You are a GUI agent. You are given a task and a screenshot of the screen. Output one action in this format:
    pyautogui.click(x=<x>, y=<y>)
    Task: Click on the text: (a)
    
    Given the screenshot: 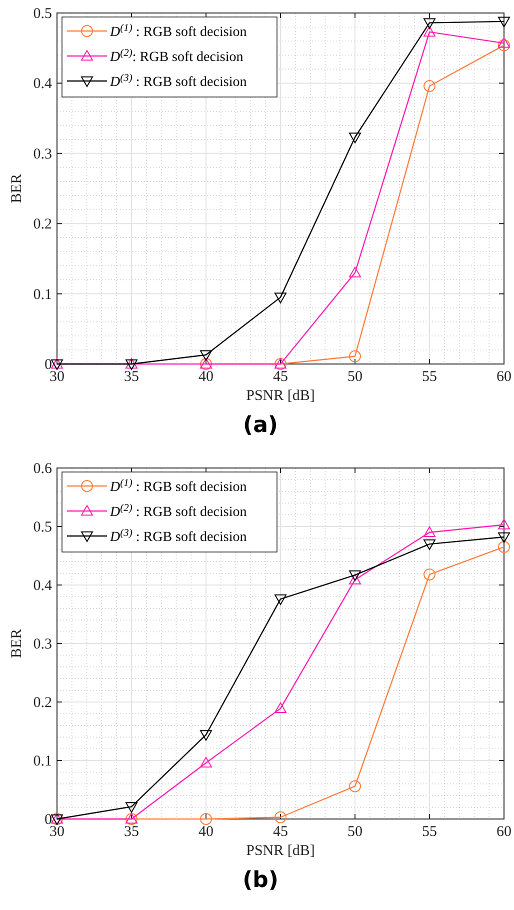 What is the action you would take?
    pyautogui.click(x=260, y=425)
    